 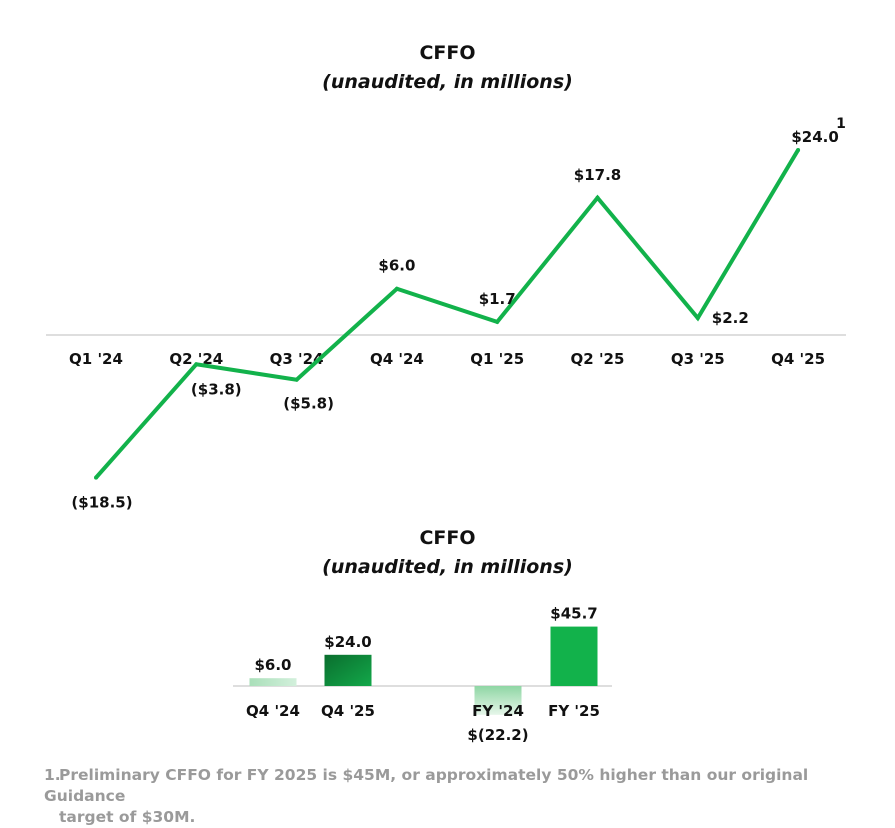 What do you see at coordinates (347, 642) in the screenshot?
I see `bar-data-label: $24.0` at bounding box center [347, 642].